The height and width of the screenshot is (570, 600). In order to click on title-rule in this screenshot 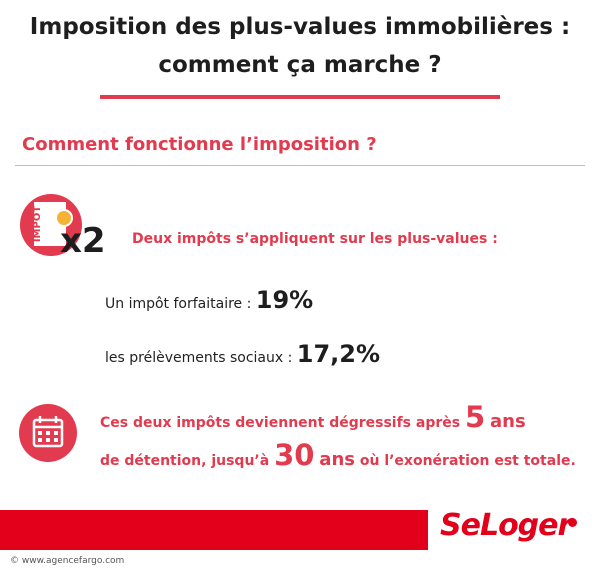, I will do `click(300, 97)`.